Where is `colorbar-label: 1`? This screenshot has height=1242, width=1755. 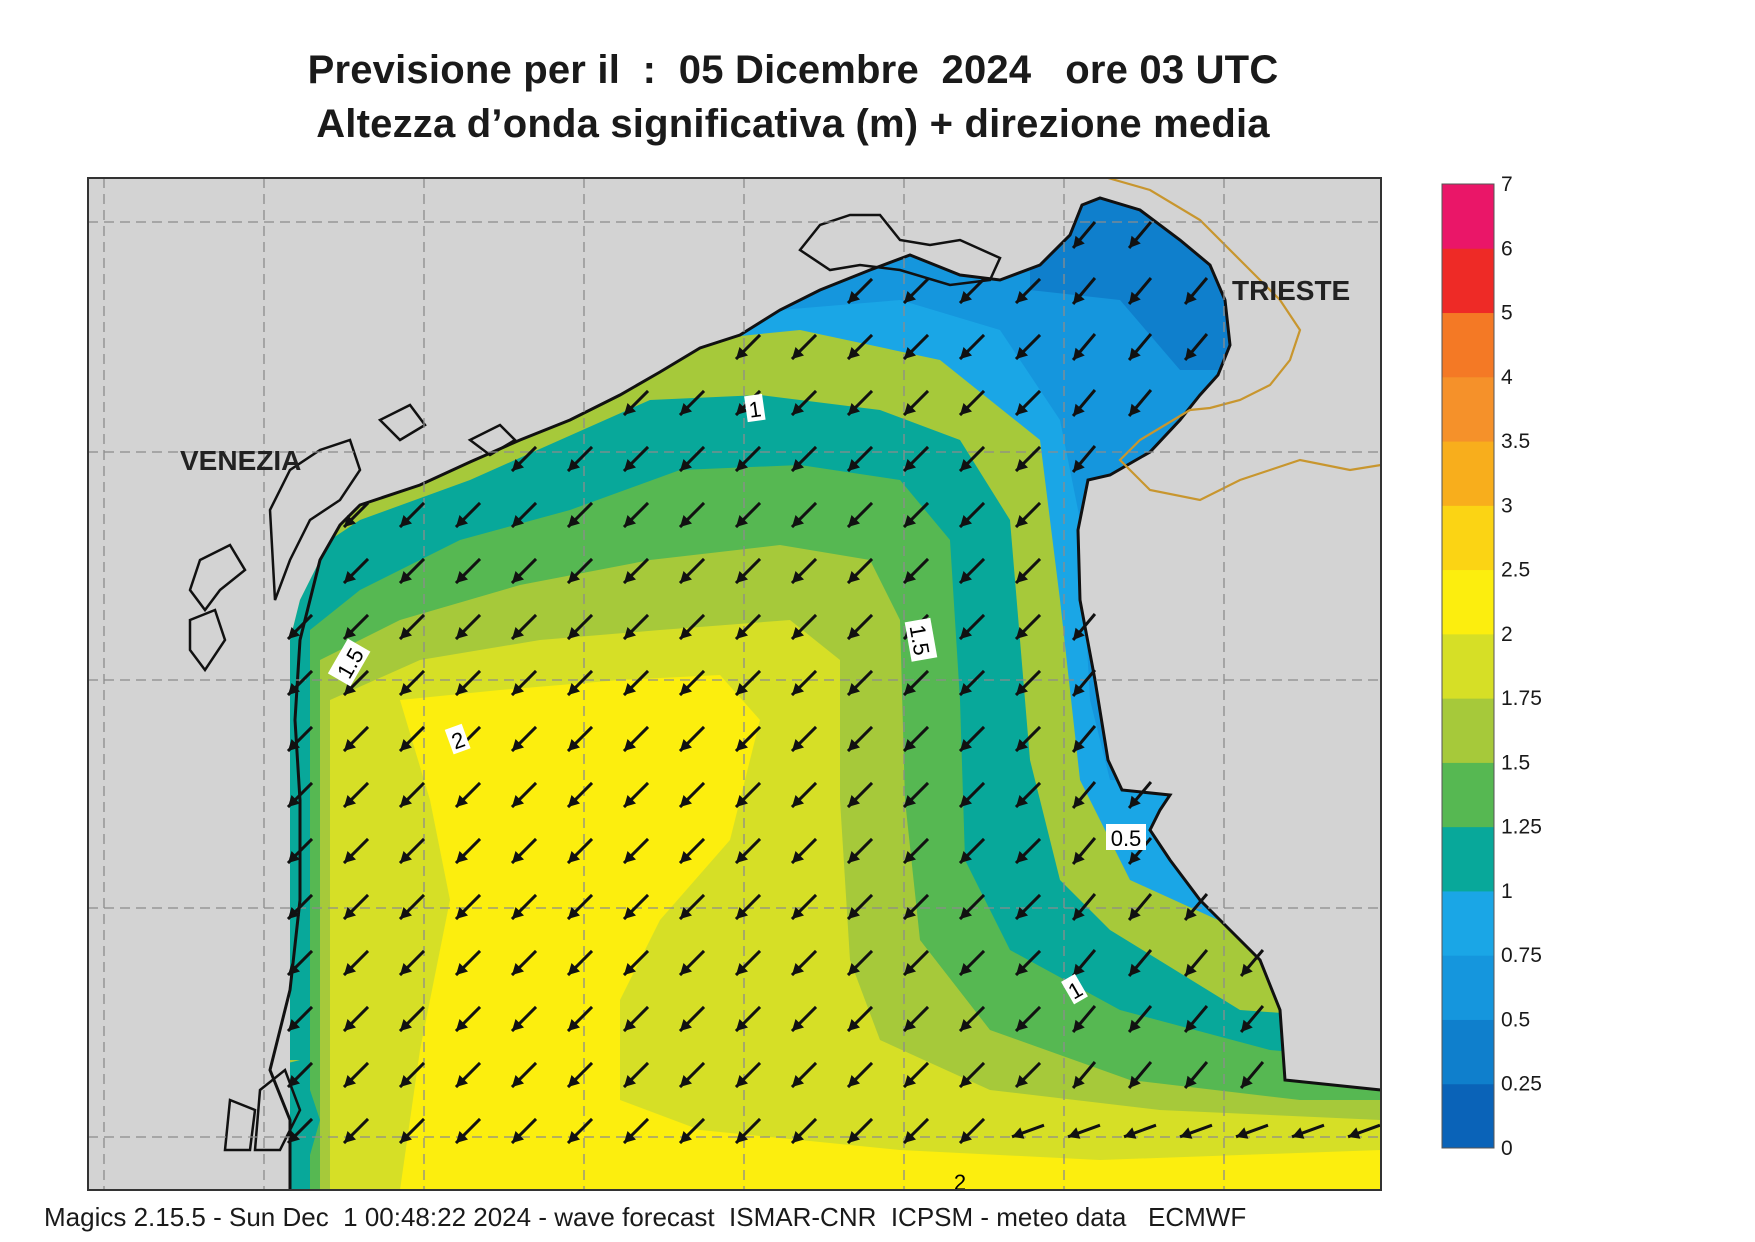 colorbar-label: 1 is located at coordinates (1507, 891).